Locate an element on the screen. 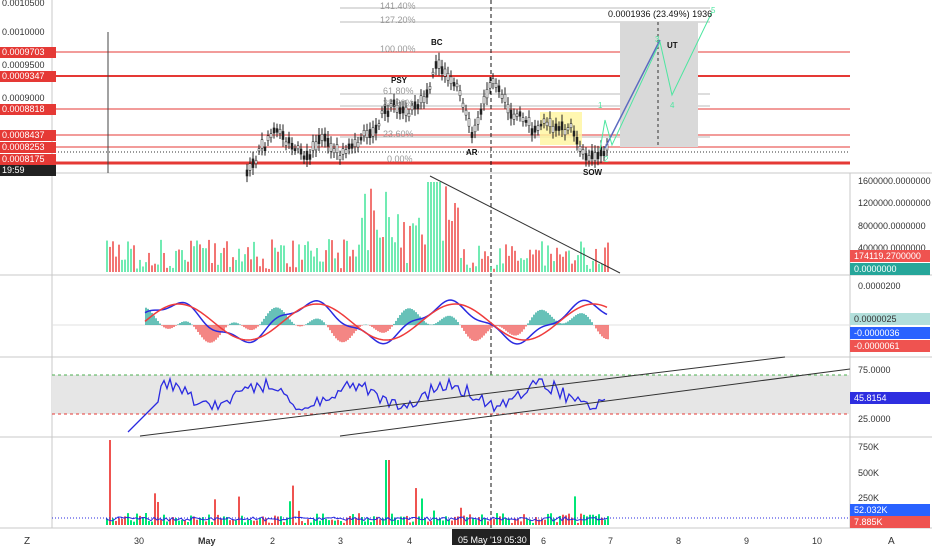 This screenshot has height=550, width=932. wave-4-label: 4 is located at coordinates (672, 105).